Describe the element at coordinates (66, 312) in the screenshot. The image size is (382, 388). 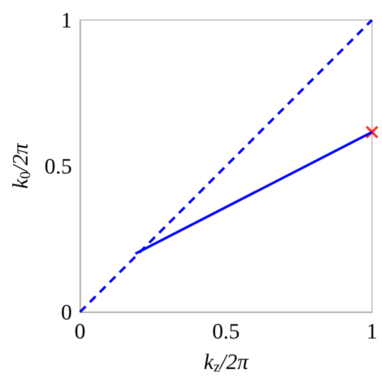
I see `y-tick-label: 0` at that location.